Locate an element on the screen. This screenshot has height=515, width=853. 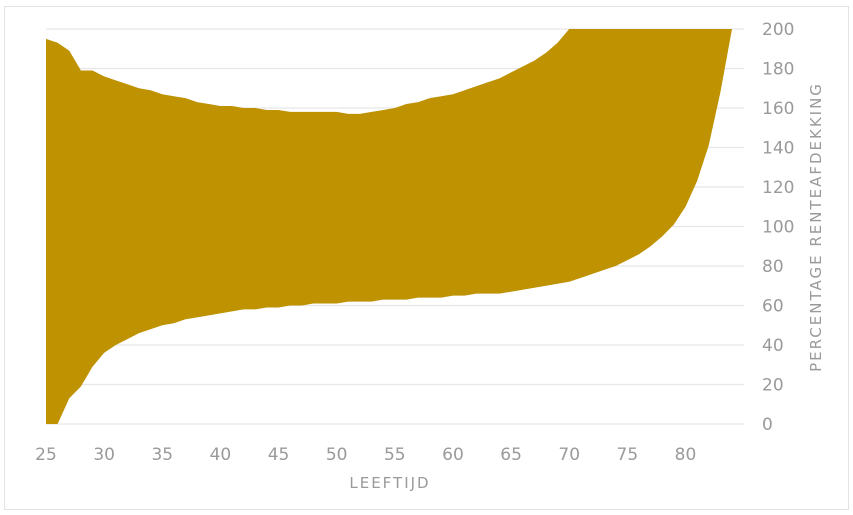
y-tick-160: 160 is located at coordinates (778, 109).